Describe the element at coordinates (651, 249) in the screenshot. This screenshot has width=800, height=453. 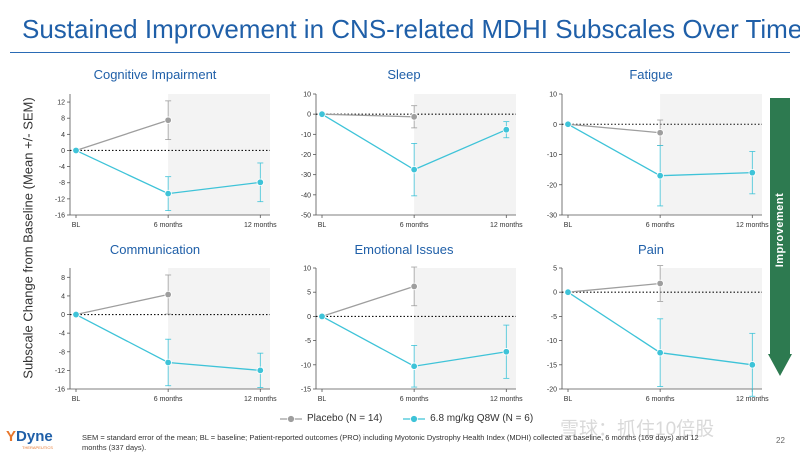
I see `chart-title-pain: Pain` at that location.